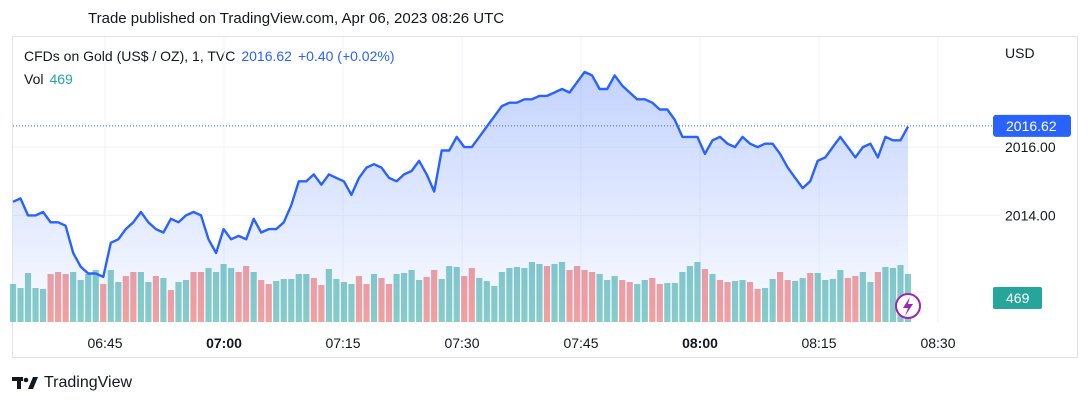  Describe the element at coordinates (1030, 215) in the screenshot. I see `y-tick-label: 2014.00` at that location.